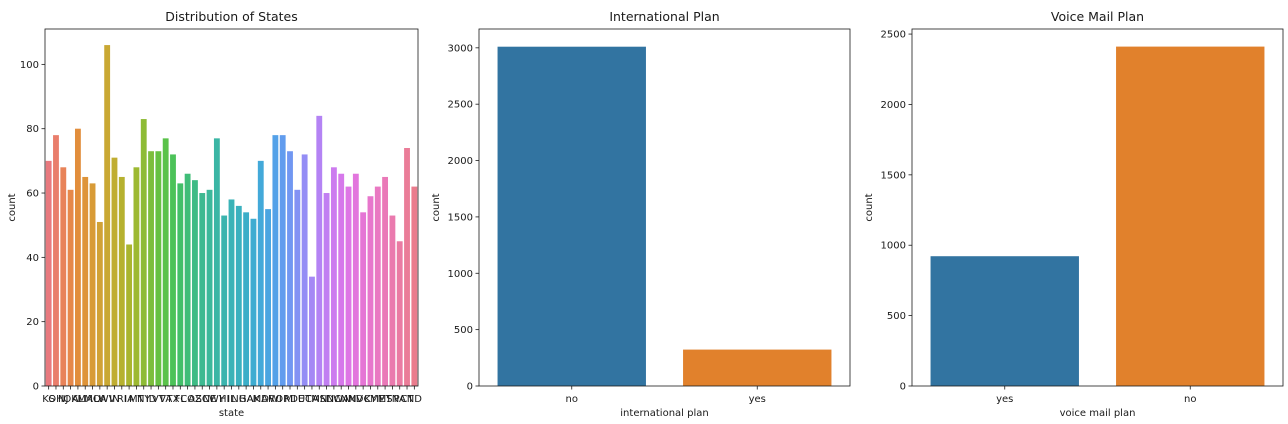  I want to click on y-tick-label: 2000, so click(460, 161).